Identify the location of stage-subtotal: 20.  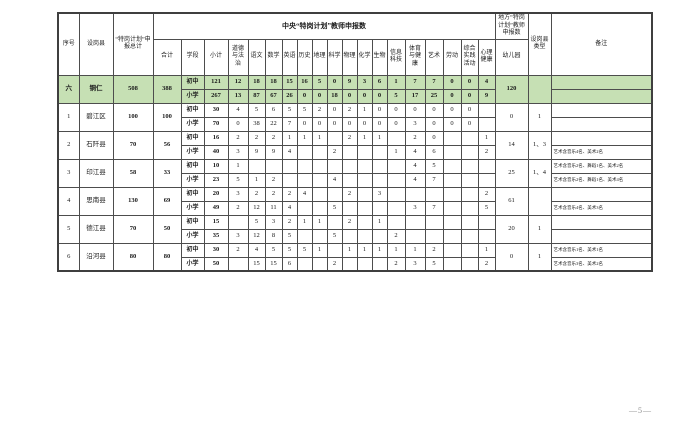
(216, 194).